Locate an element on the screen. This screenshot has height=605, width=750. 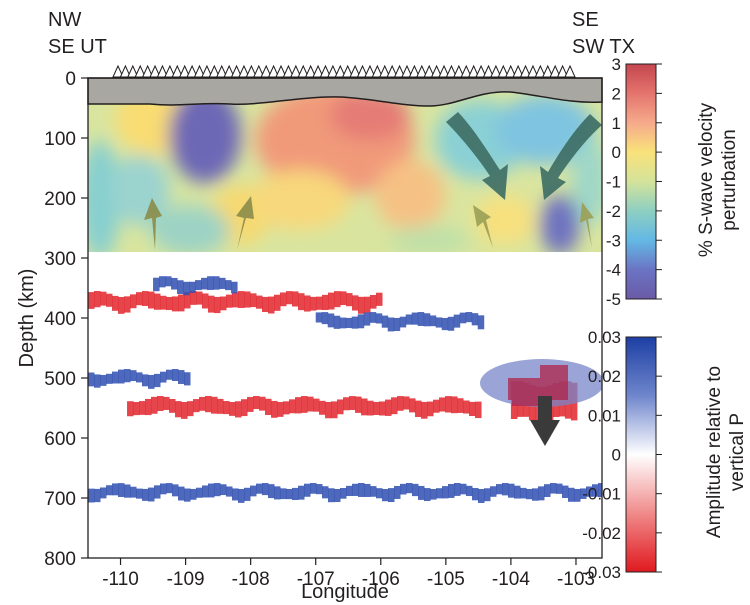
upwelling-arrows is located at coordinates (369, 223).